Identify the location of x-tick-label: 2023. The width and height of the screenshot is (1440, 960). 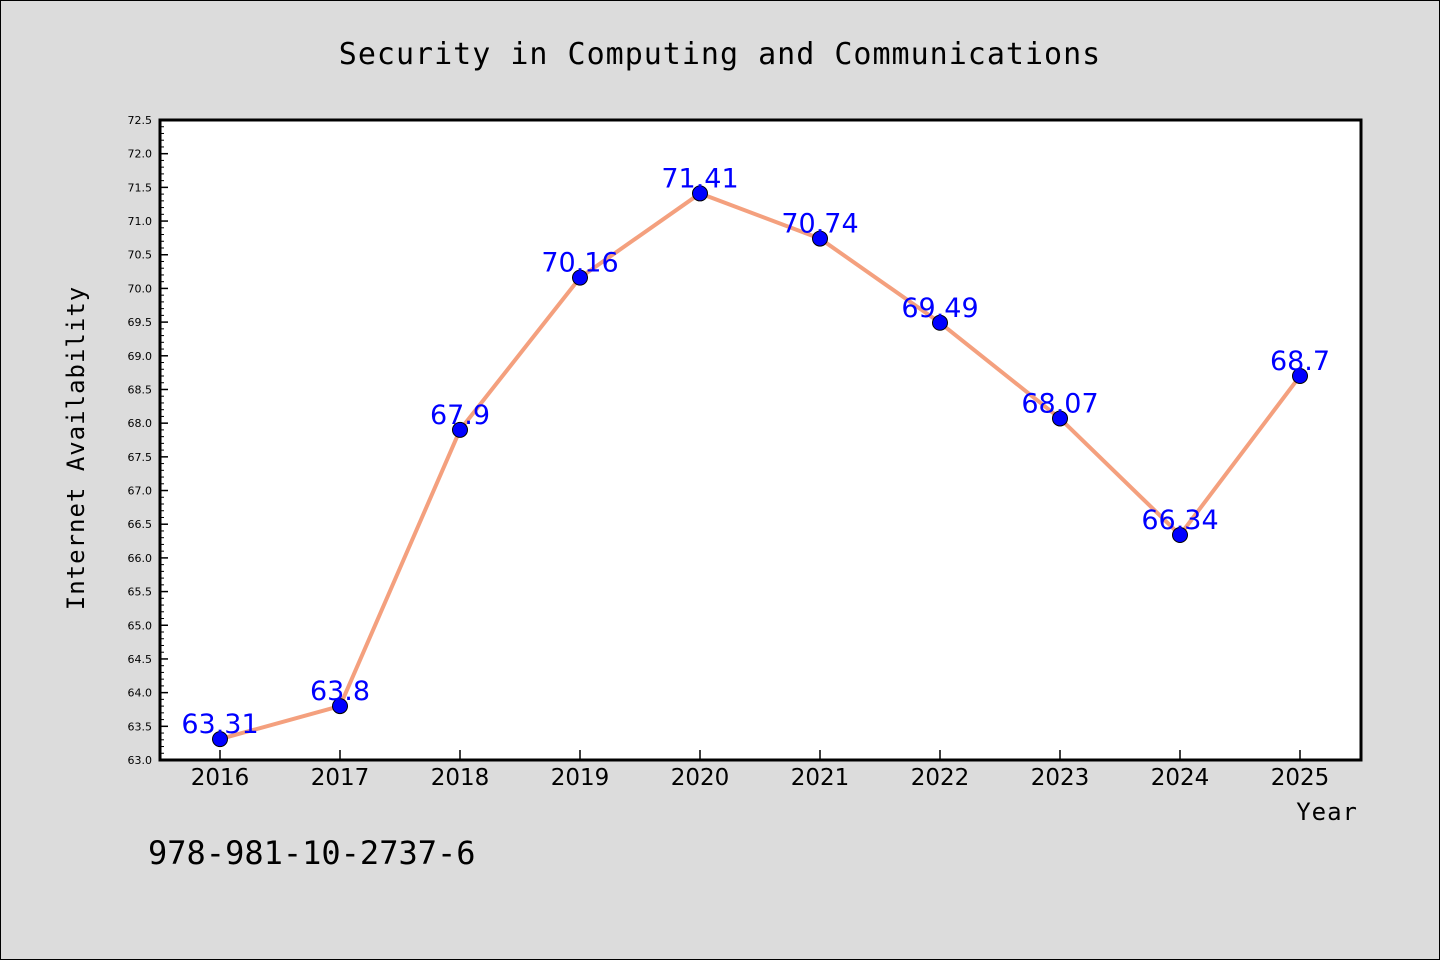
(1060, 778).